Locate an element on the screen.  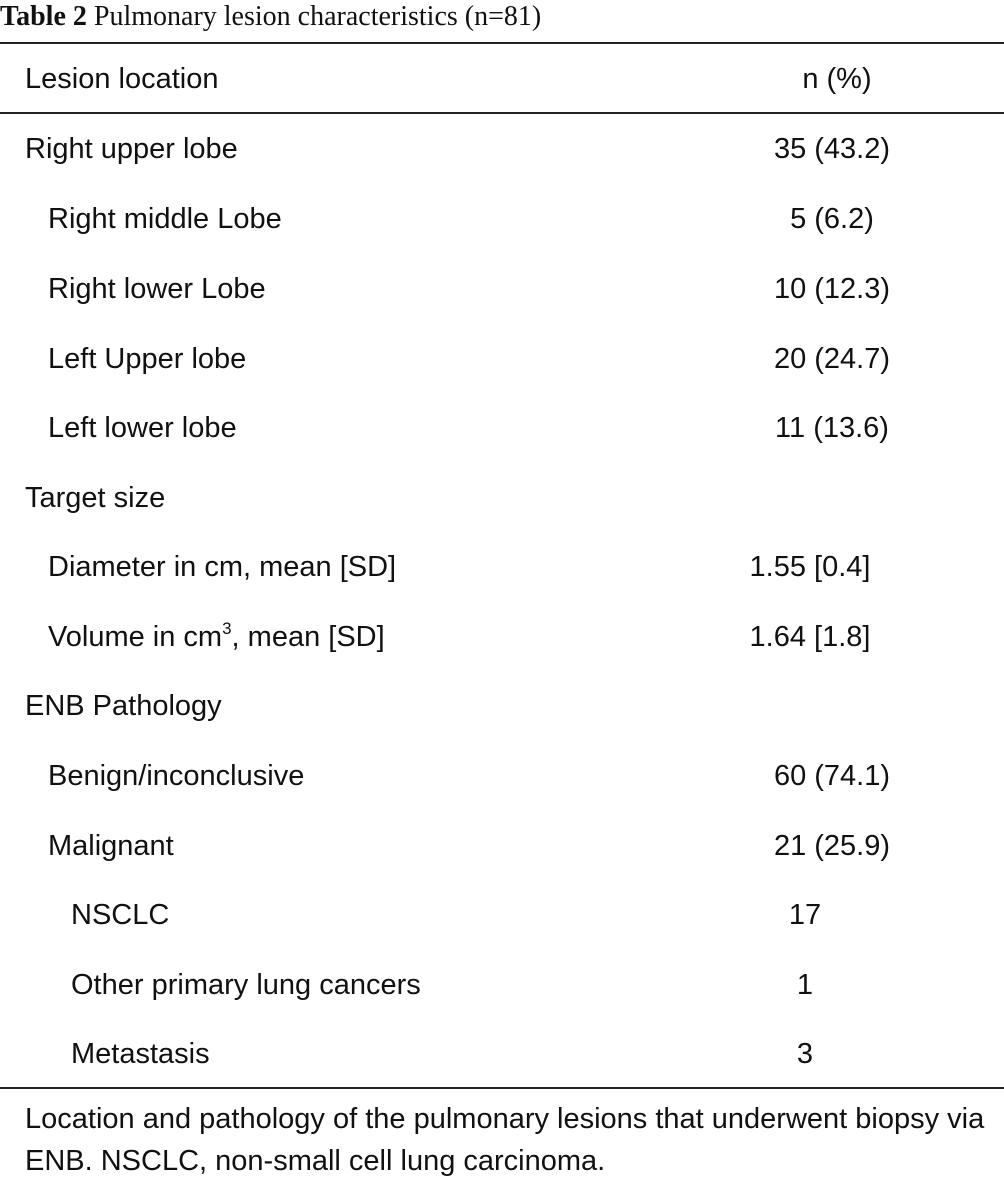
row-value: 5 (6.2) is located at coordinates (832, 219).